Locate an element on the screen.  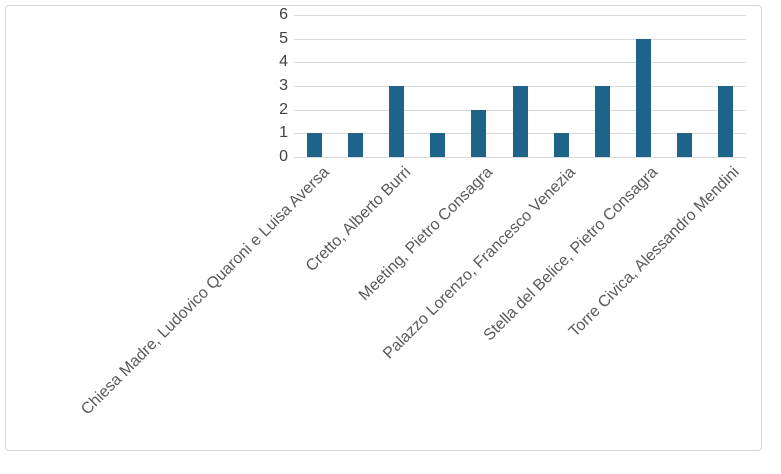
y-tick-label: 3 is located at coordinates (283, 85).